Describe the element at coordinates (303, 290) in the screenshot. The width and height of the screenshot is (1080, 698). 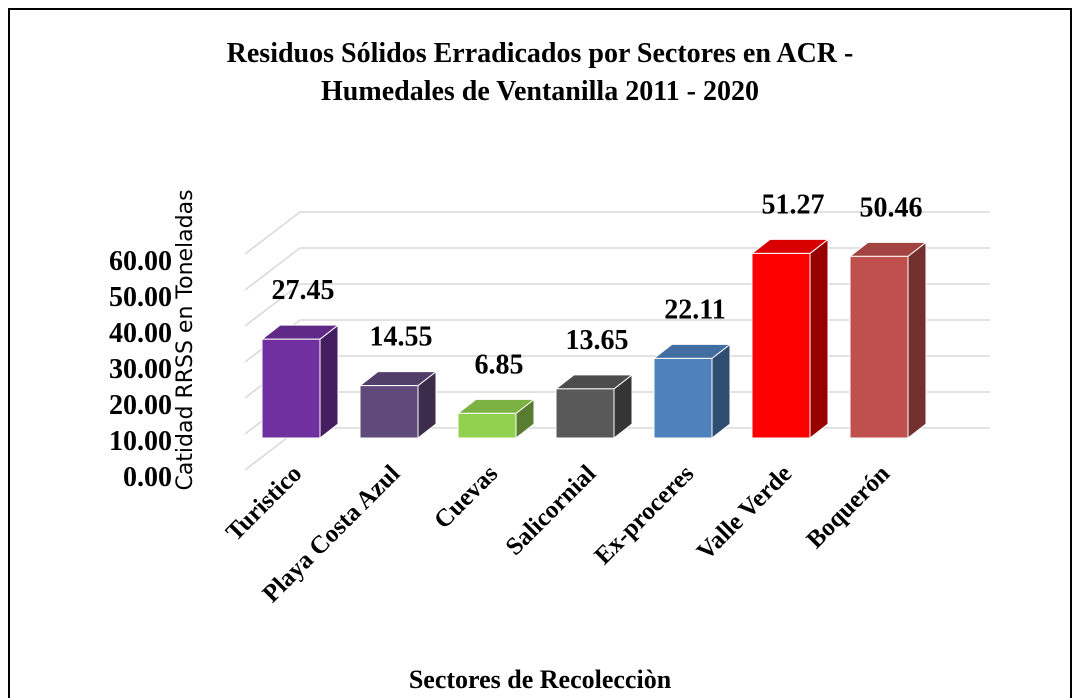
I see `value-label: 27.45` at that location.